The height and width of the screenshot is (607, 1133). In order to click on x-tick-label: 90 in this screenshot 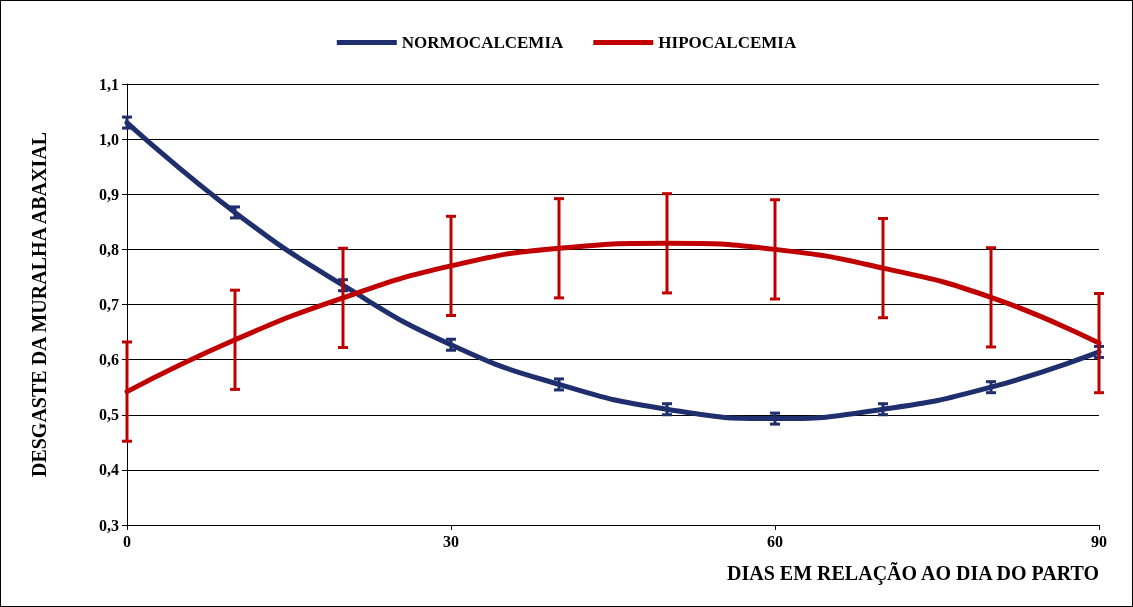, I will do `click(1099, 541)`.